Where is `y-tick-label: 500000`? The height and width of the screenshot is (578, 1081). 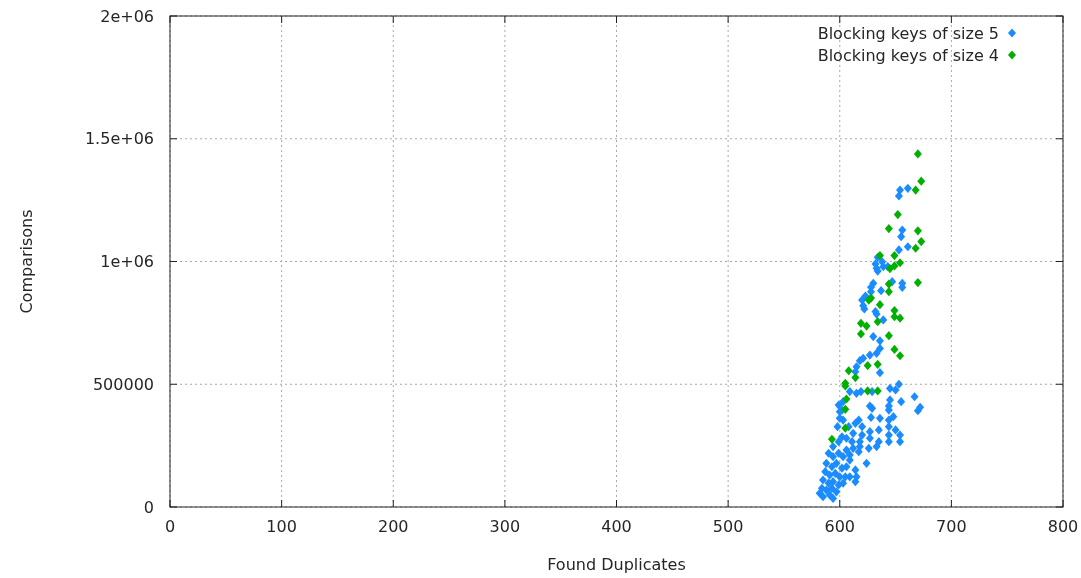 y-tick-label: 500000 is located at coordinates (123, 384).